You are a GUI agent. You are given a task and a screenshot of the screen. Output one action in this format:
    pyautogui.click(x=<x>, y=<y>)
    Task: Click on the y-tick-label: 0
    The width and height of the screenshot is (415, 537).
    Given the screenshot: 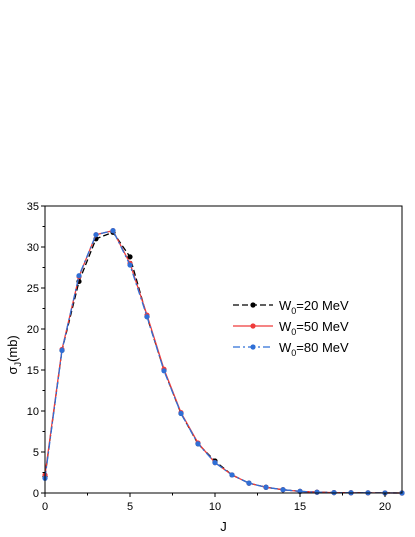 What is the action you would take?
    pyautogui.click(x=36, y=494)
    